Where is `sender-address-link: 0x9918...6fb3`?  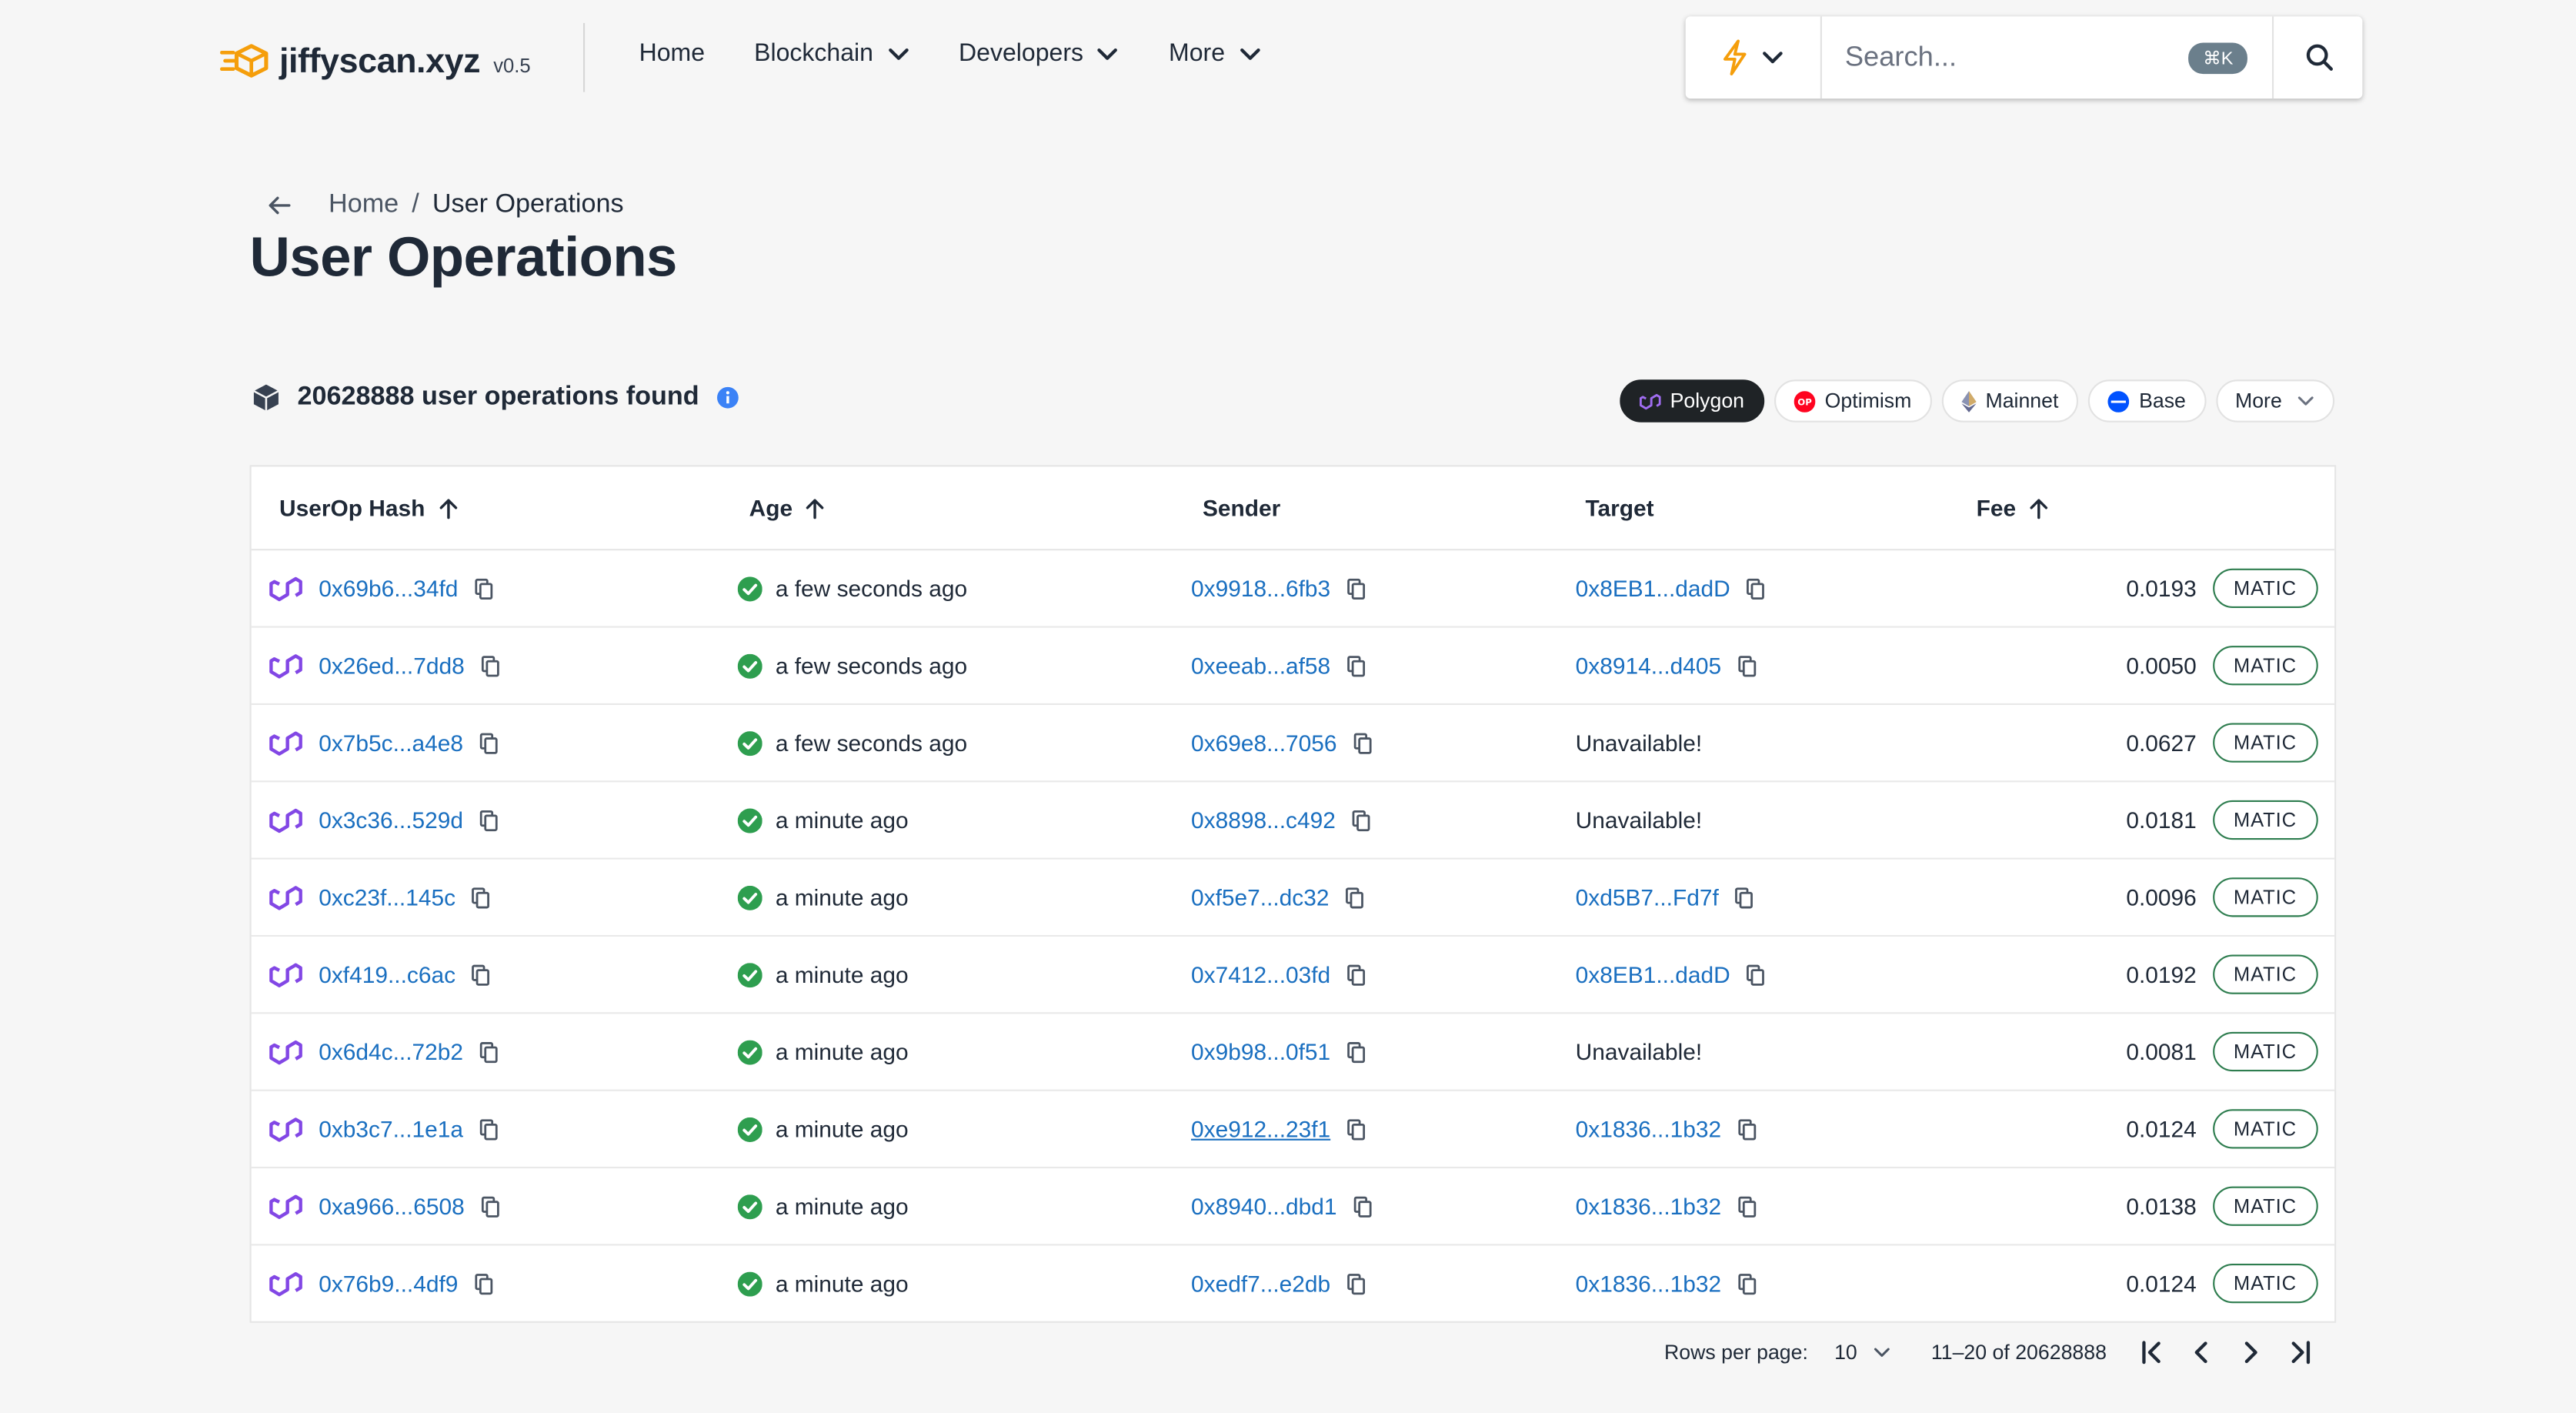 sender-address-link: 0x9918...6fb3 is located at coordinates (1261, 588).